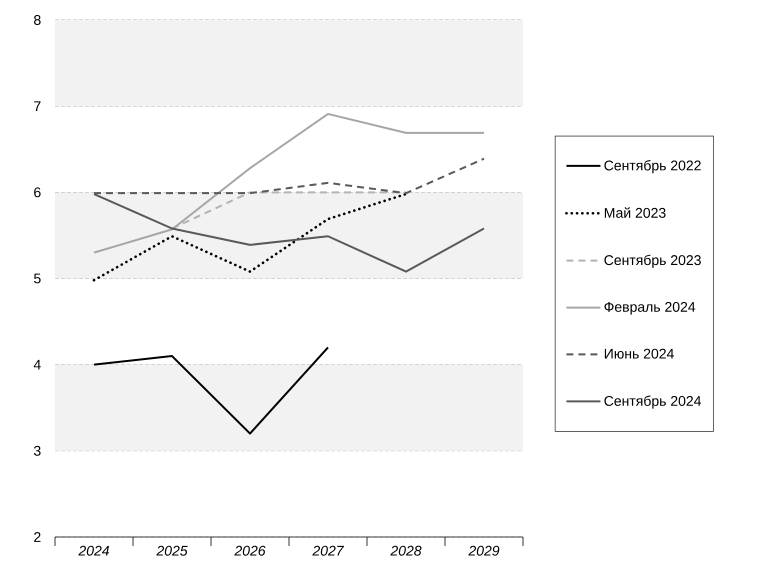  I want to click on y-tick-label: 3, so click(37, 451).